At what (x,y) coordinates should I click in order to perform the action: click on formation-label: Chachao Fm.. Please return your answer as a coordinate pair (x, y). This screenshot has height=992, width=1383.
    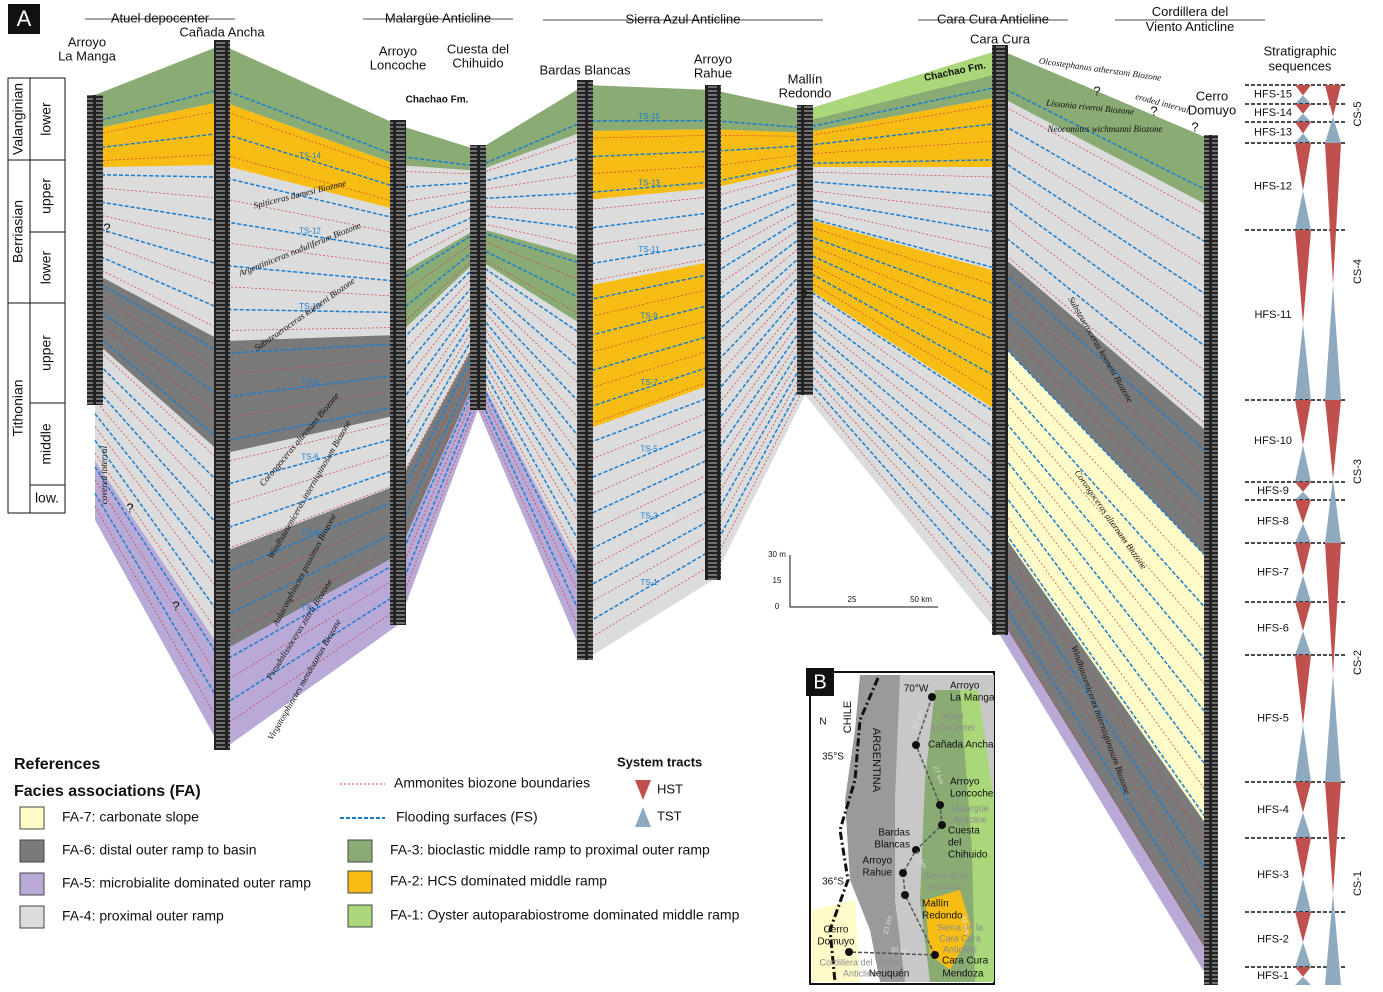
    Looking at the image, I should click on (437, 100).